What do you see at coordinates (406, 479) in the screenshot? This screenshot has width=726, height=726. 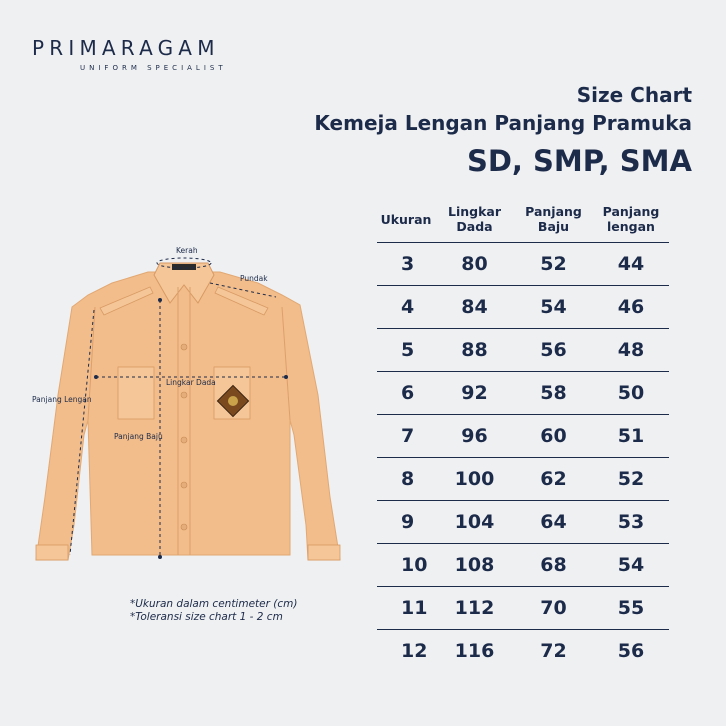 I see `cell-size: 8` at bounding box center [406, 479].